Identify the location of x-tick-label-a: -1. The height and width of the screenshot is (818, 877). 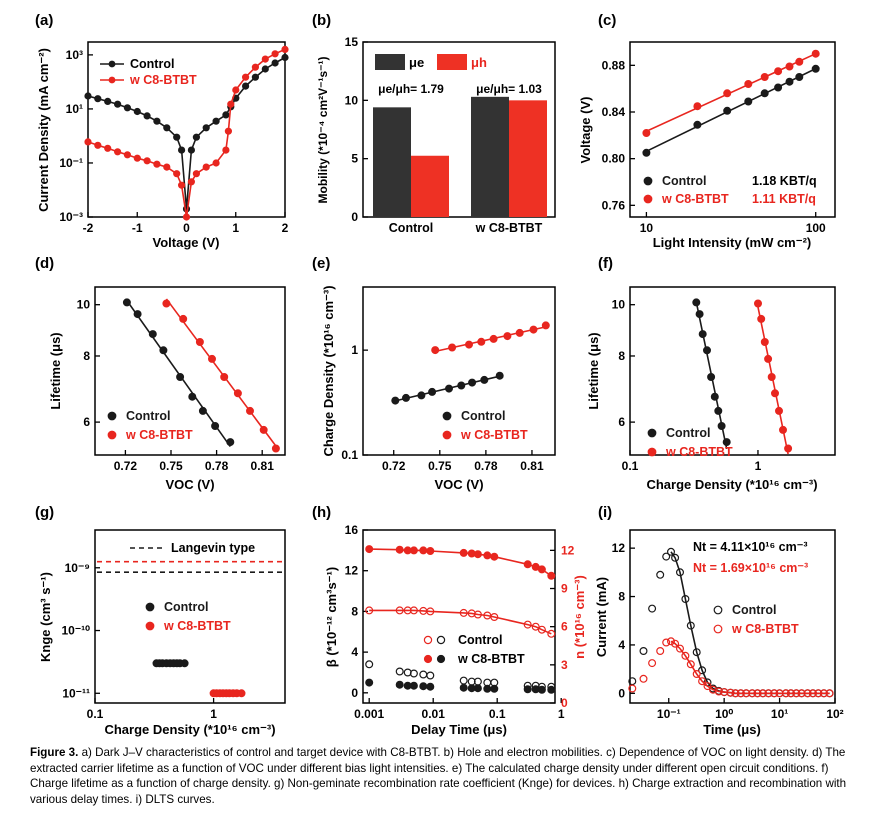
(137, 228).